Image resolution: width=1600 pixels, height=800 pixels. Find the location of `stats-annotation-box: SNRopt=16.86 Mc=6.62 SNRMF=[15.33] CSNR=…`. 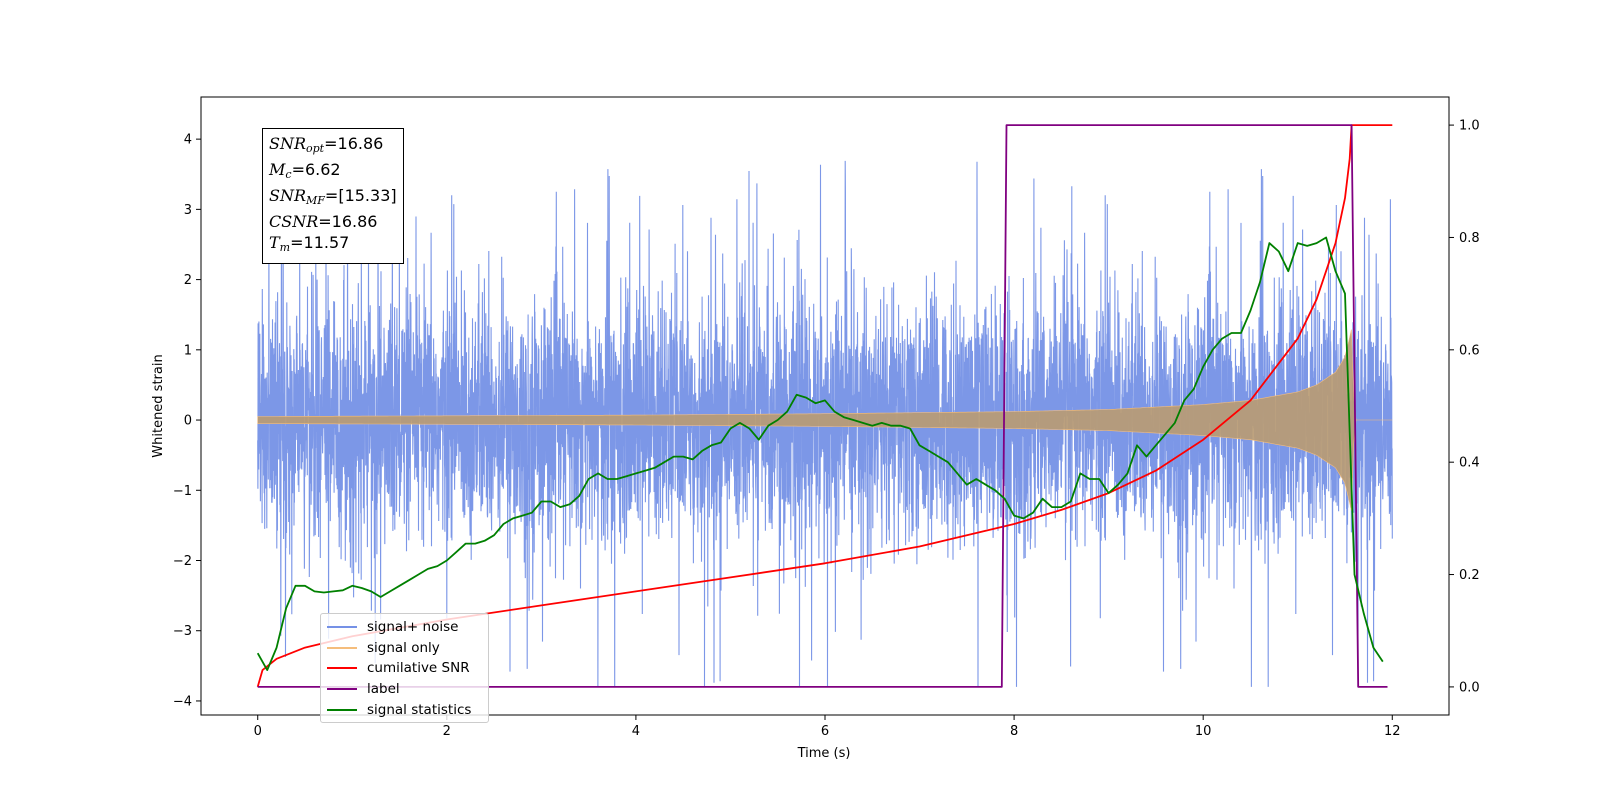

stats-annotation-box: SNRopt=16.86 Mc=6.62 SNRMF=[15.33] CSNR=… is located at coordinates (333, 196).